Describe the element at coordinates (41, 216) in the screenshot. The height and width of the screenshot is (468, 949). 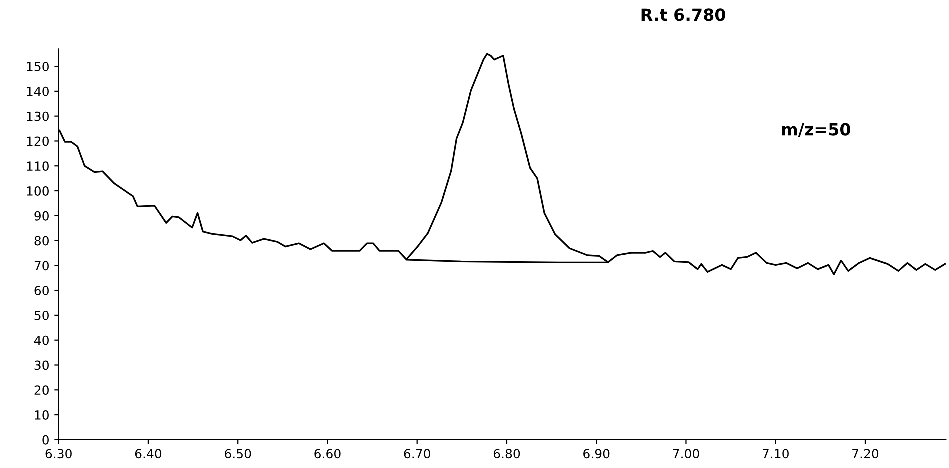
I see `y-tick-label: 90` at that location.